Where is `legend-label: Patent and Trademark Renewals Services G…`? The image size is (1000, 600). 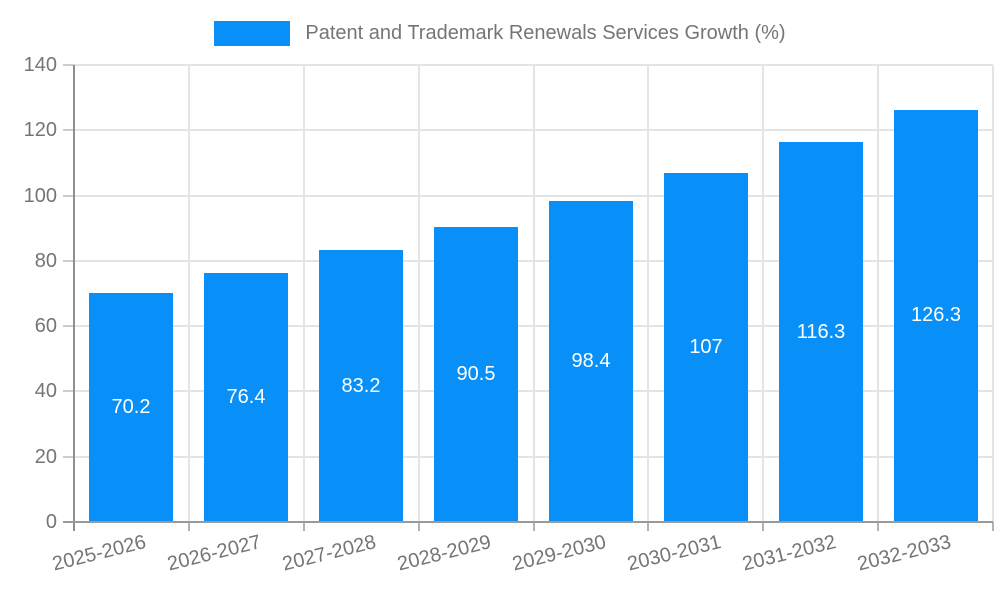 legend-label: Patent and Trademark Renewals Services G… is located at coordinates (545, 32).